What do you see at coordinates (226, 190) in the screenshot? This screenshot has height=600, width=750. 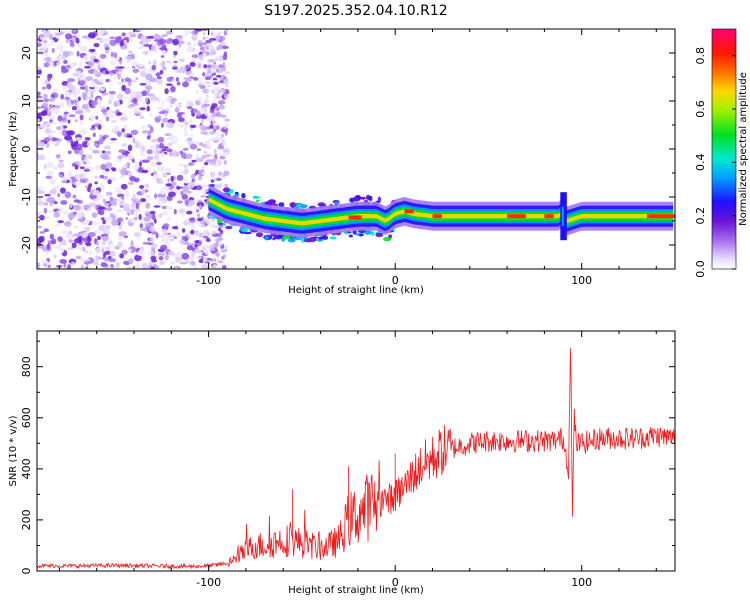 I see `trace-blob` at bounding box center [226, 190].